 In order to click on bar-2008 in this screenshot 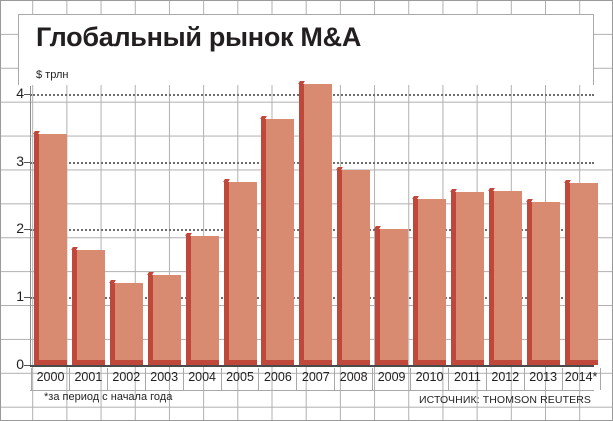, I will do `click(354, 267)`.